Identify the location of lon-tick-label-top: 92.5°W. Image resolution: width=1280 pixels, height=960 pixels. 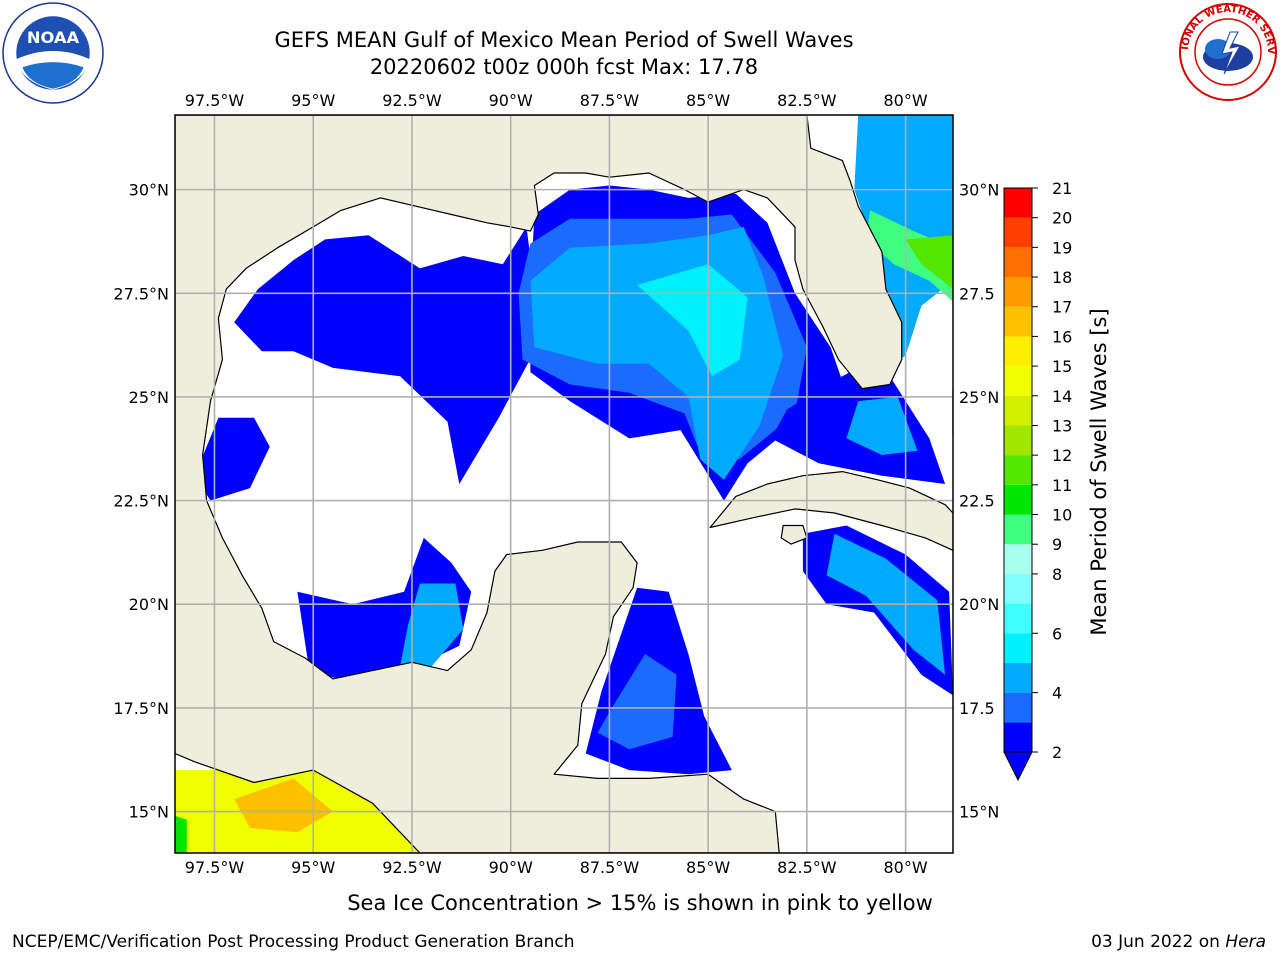
(412, 100).